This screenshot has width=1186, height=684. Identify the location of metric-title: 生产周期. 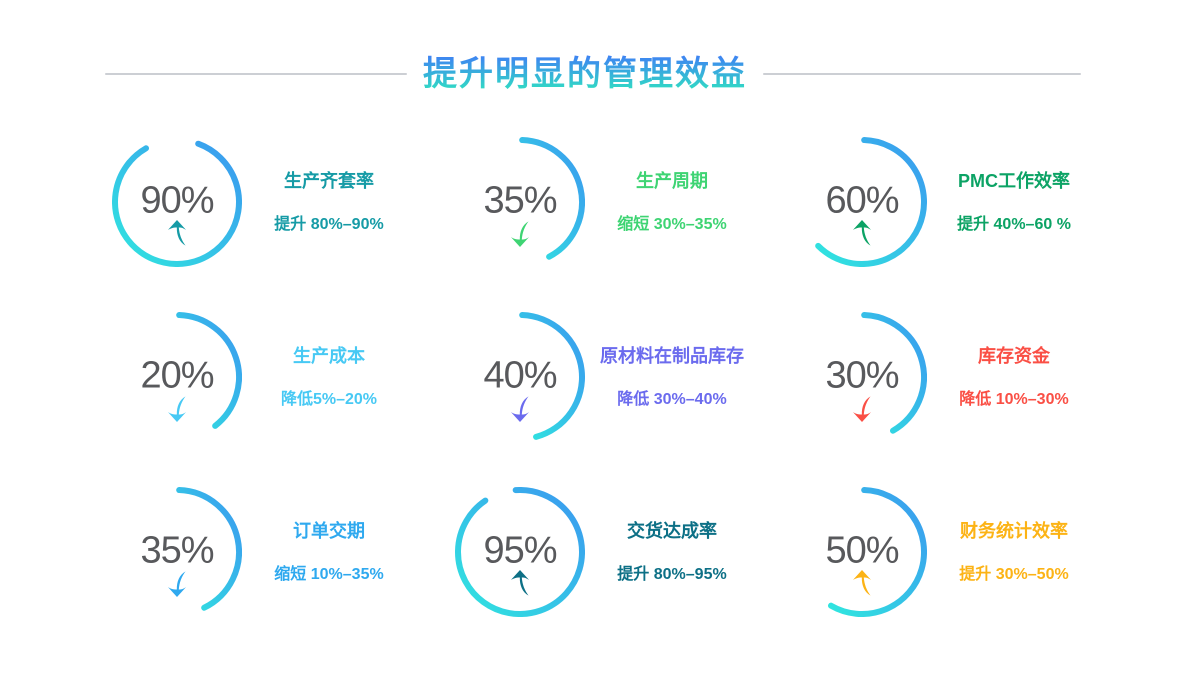
(672, 180).